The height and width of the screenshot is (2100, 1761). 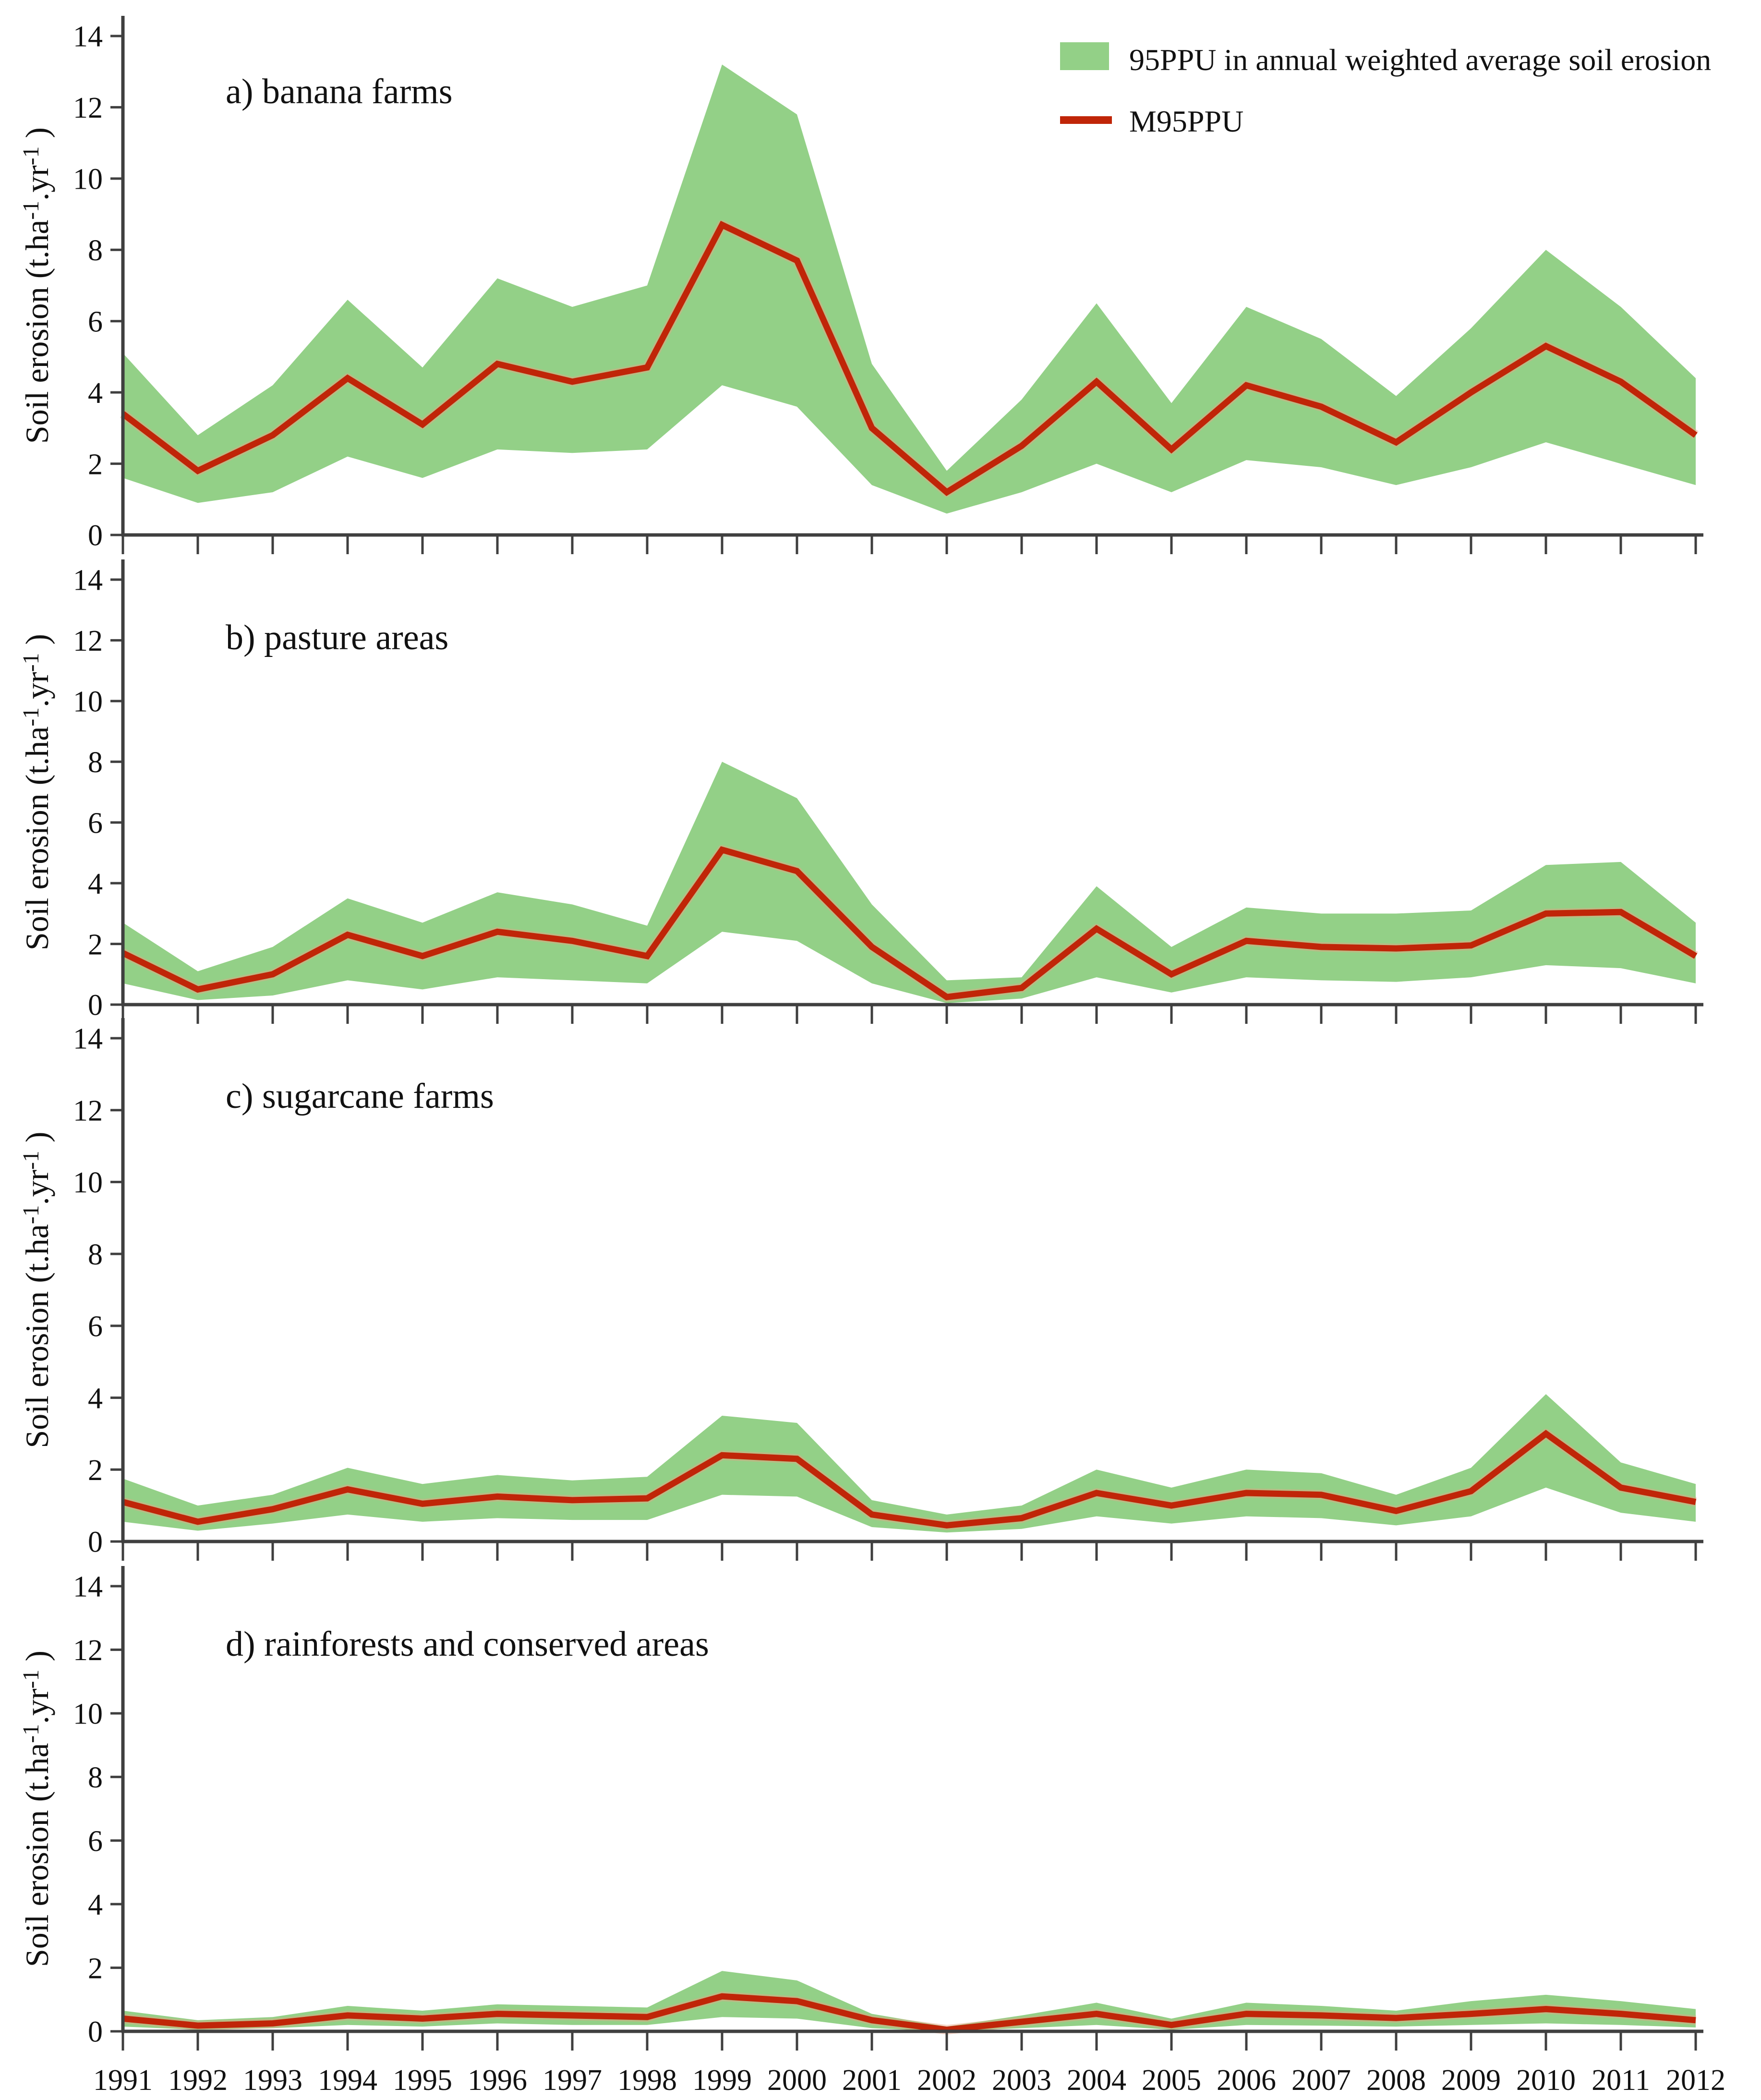 I want to click on panel-d-title: d) rainforests and conserved areas, so click(x=467, y=1645).